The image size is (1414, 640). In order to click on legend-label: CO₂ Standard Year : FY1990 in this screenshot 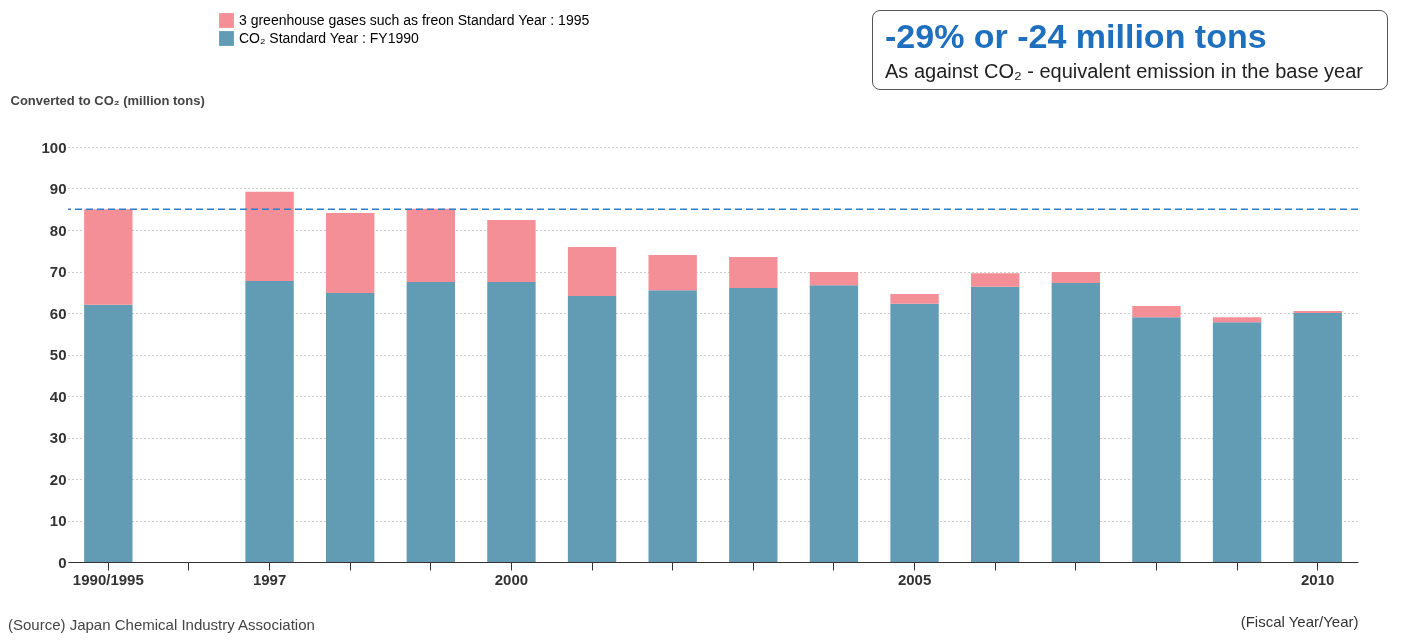, I will do `click(329, 37)`.